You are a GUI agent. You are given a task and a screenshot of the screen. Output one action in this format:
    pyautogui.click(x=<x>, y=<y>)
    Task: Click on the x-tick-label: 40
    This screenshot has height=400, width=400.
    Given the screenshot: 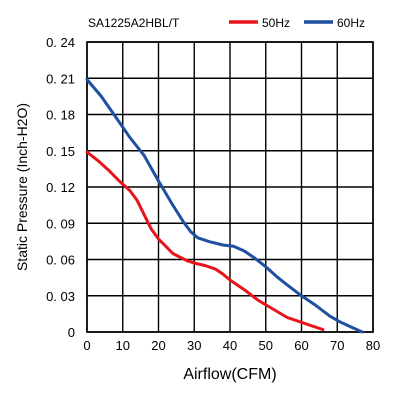 What is the action you would take?
    pyautogui.click(x=230, y=345)
    